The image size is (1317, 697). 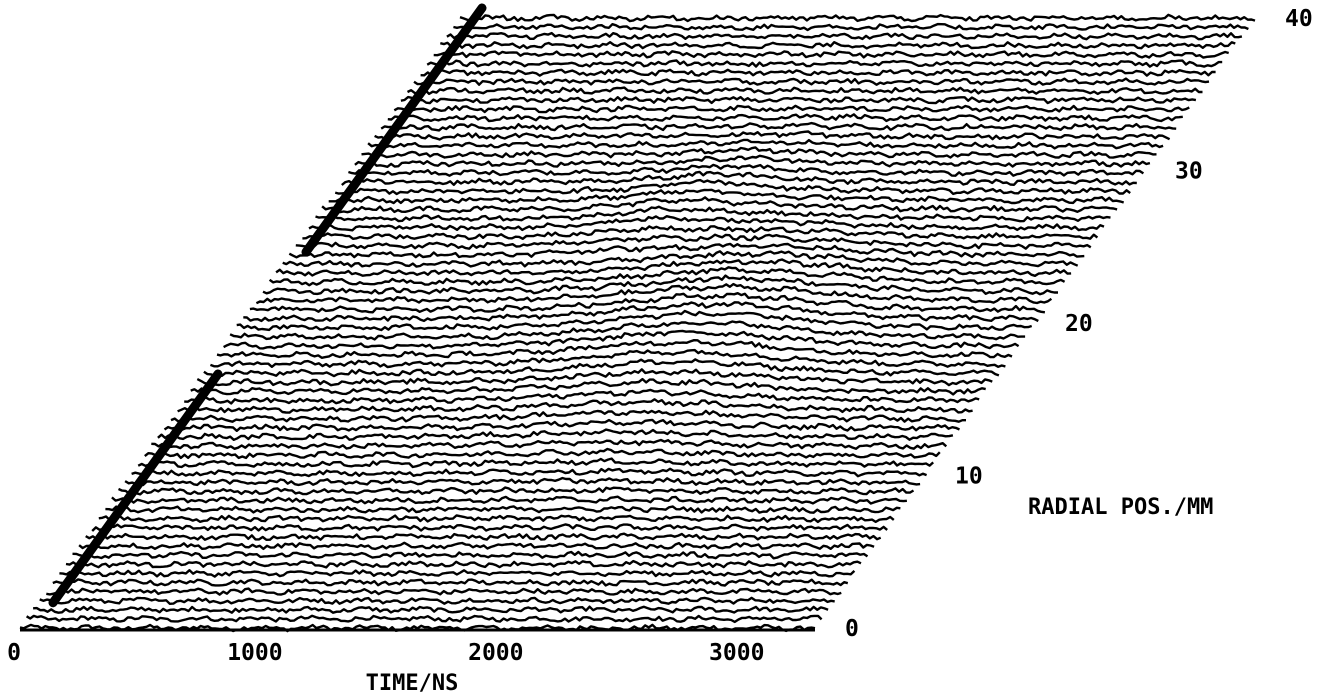 I want to click on time-axis-title: TIME/NS, so click(x=412, y=683).